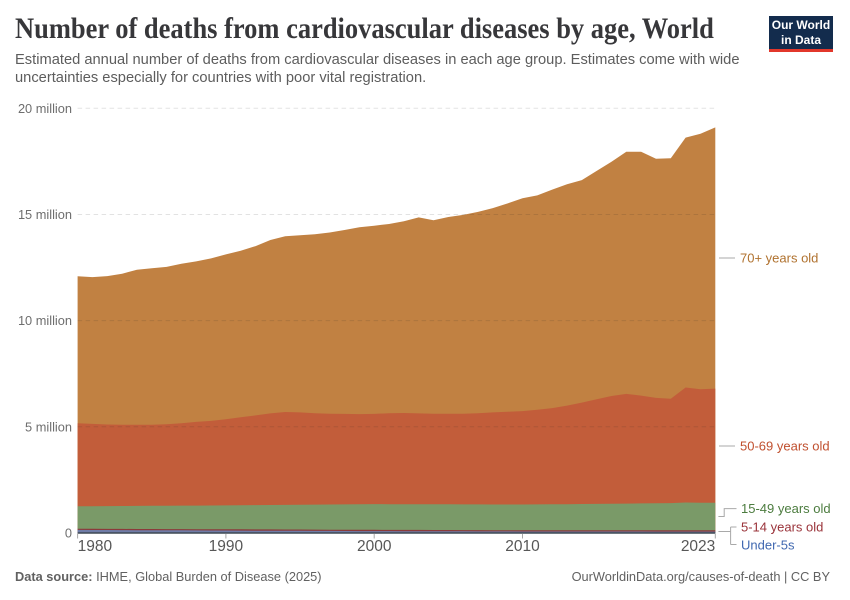  Describe the element at coordinates (95, 546) in the screenshot. I see `svg-text: 1980` at that location.